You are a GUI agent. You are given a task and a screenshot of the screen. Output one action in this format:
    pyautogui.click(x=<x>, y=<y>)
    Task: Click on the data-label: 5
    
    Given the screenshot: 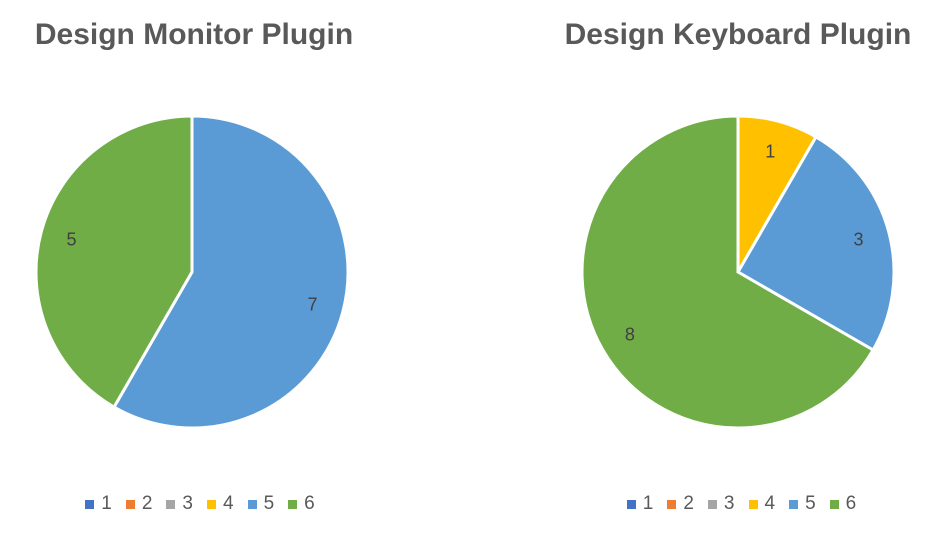 What is the action you would take?
    pyautogui.click(x=71, y=240)
    